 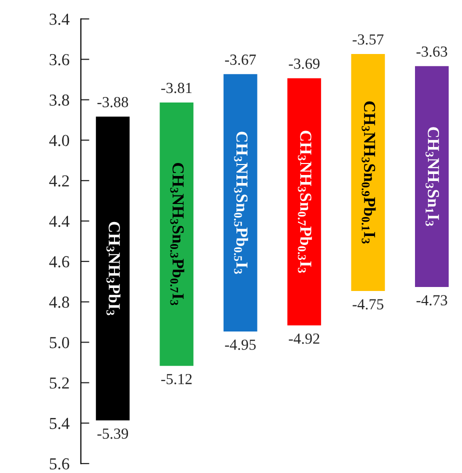 I want to click on category-label: CH$_{3}$NH$_{3}$Sn$_{0.3}$Pb$_{0.7}$I$_{3}$, so click(x=177, y=234).